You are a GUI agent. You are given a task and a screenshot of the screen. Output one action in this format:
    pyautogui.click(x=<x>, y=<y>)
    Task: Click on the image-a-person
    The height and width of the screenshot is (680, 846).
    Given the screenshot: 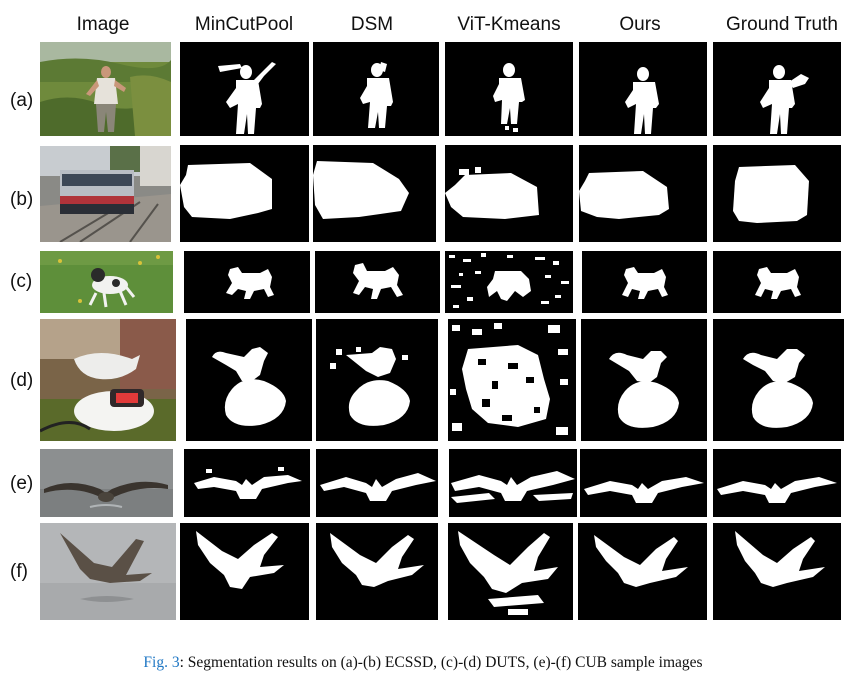 What is the action you would take?
    pyautogui.click(x=105, y=89)
    